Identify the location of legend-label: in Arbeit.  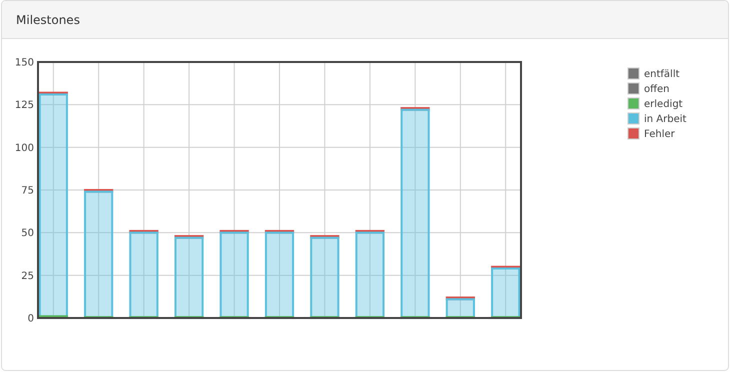
(665, 119).